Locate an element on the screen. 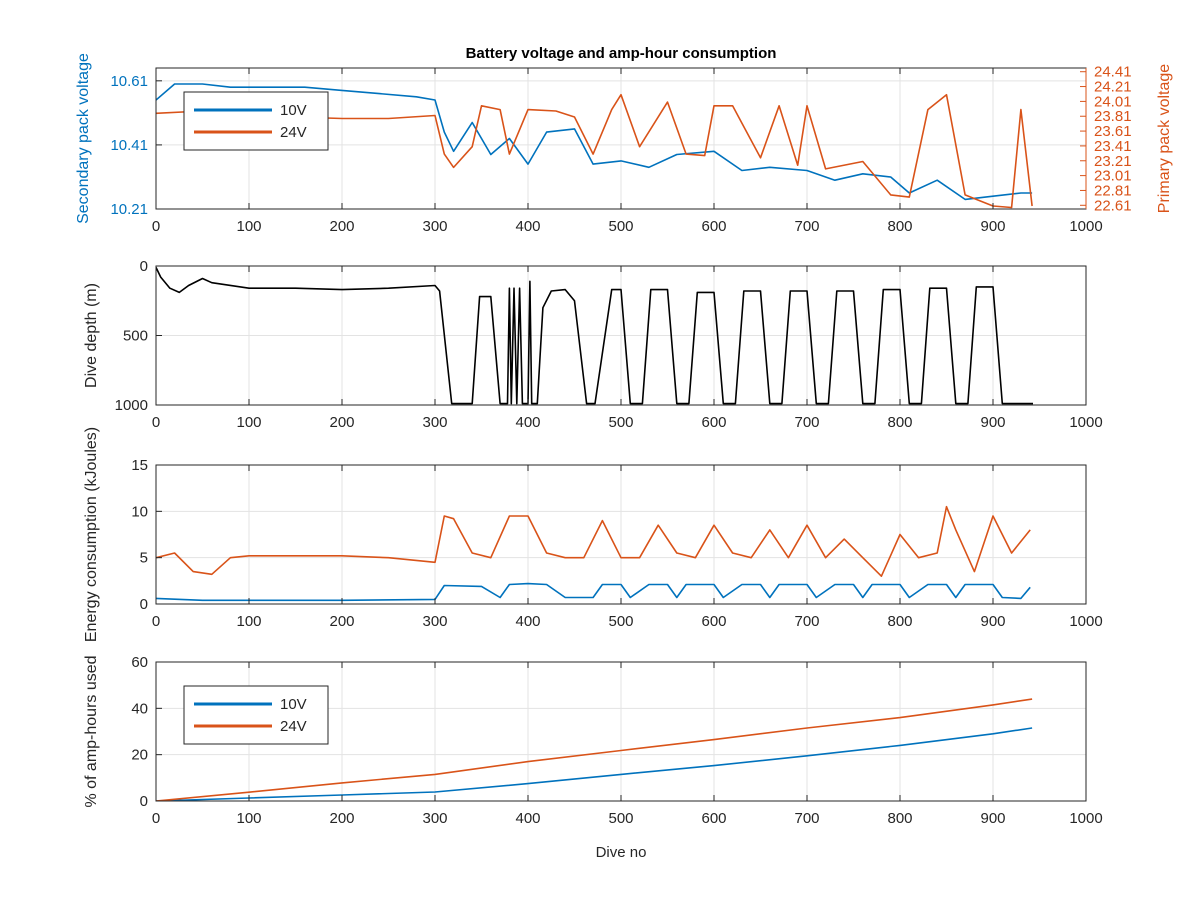 Image resolution: width=1200 pixels, height=900 pixels. y-right-tick-label: 23.61 is located at coordinates (1113, 131).